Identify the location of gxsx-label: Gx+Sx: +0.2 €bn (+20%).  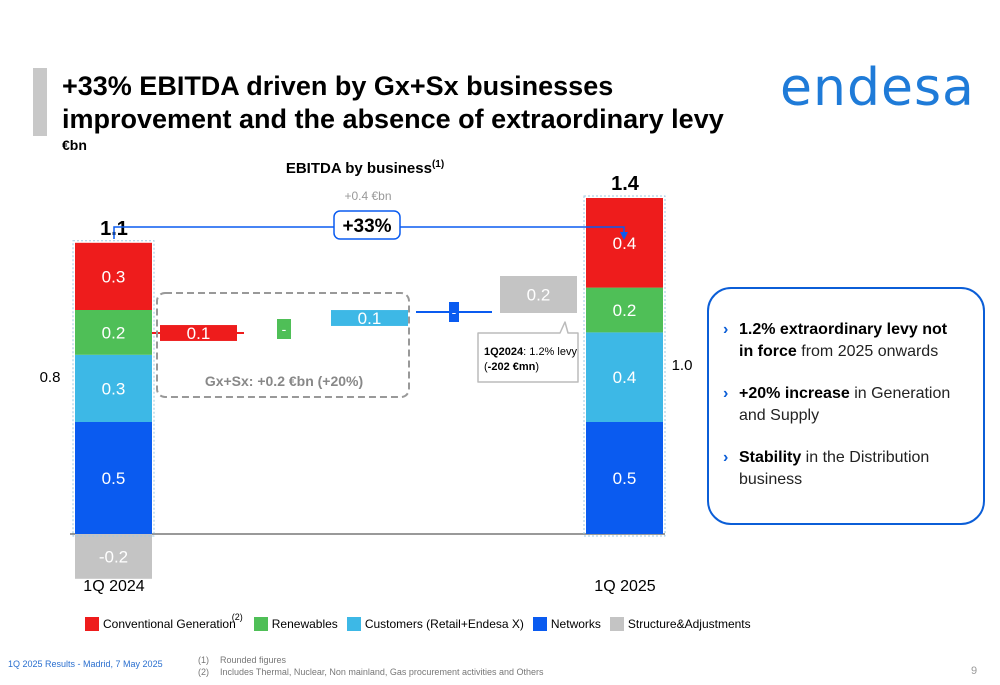
(284, 381).